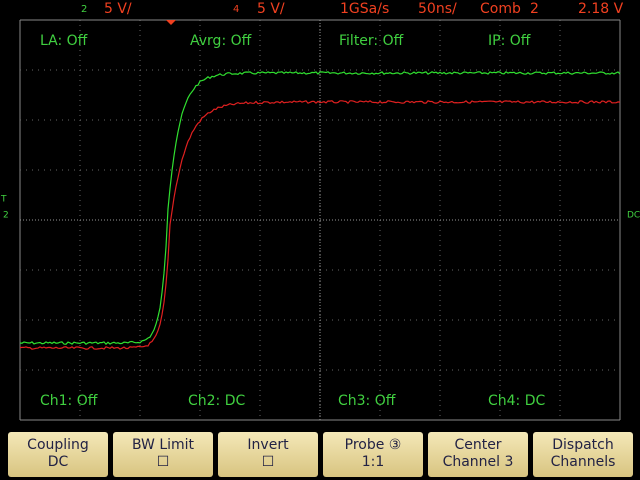 This screenshot has width=640, height=480. I want to click on trigger-marker, so click(171, 22).